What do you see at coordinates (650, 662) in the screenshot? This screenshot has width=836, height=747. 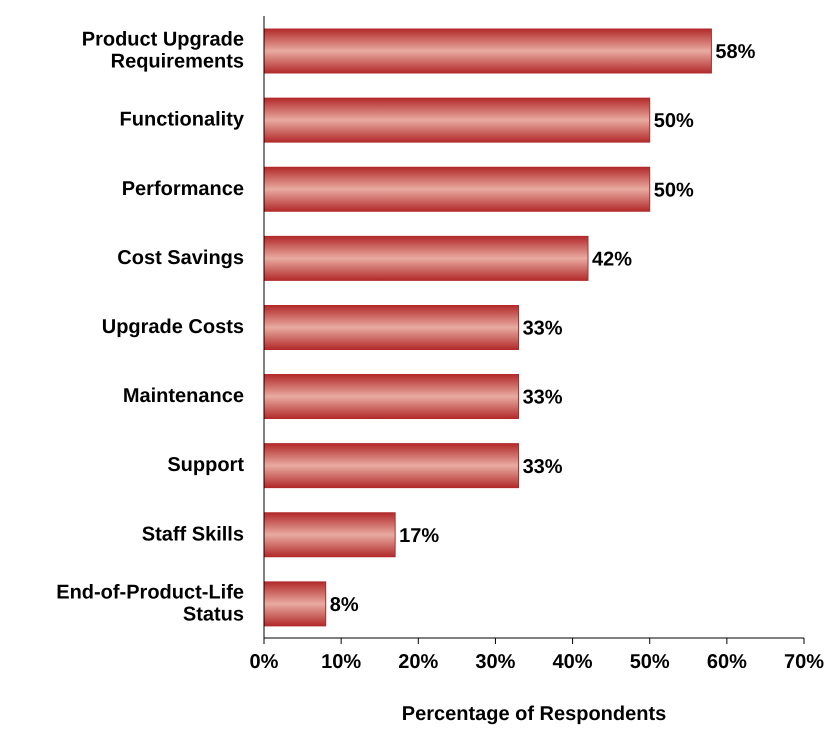 I see `x-tick-label: 50%` at bounding box center [650, 662].